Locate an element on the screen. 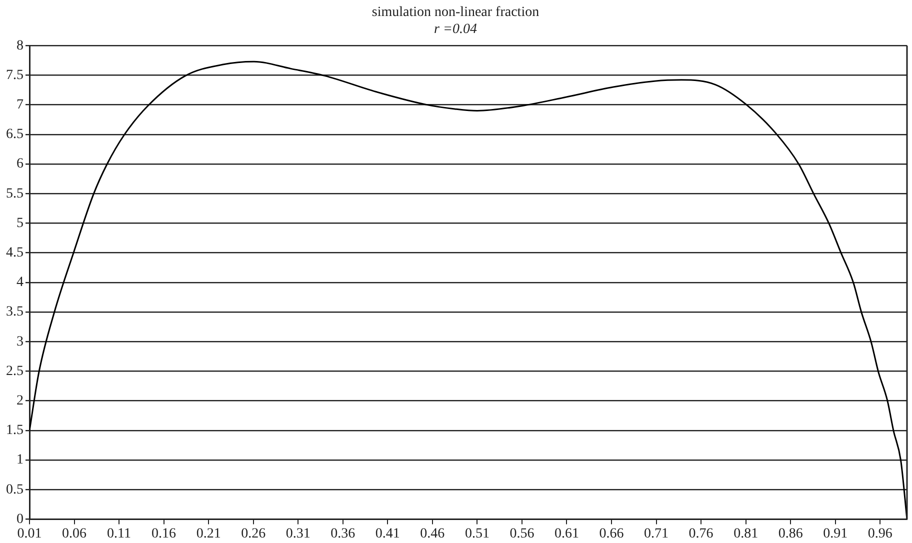  x-tick-label: 0.61 is located at coordinates (566, 534).